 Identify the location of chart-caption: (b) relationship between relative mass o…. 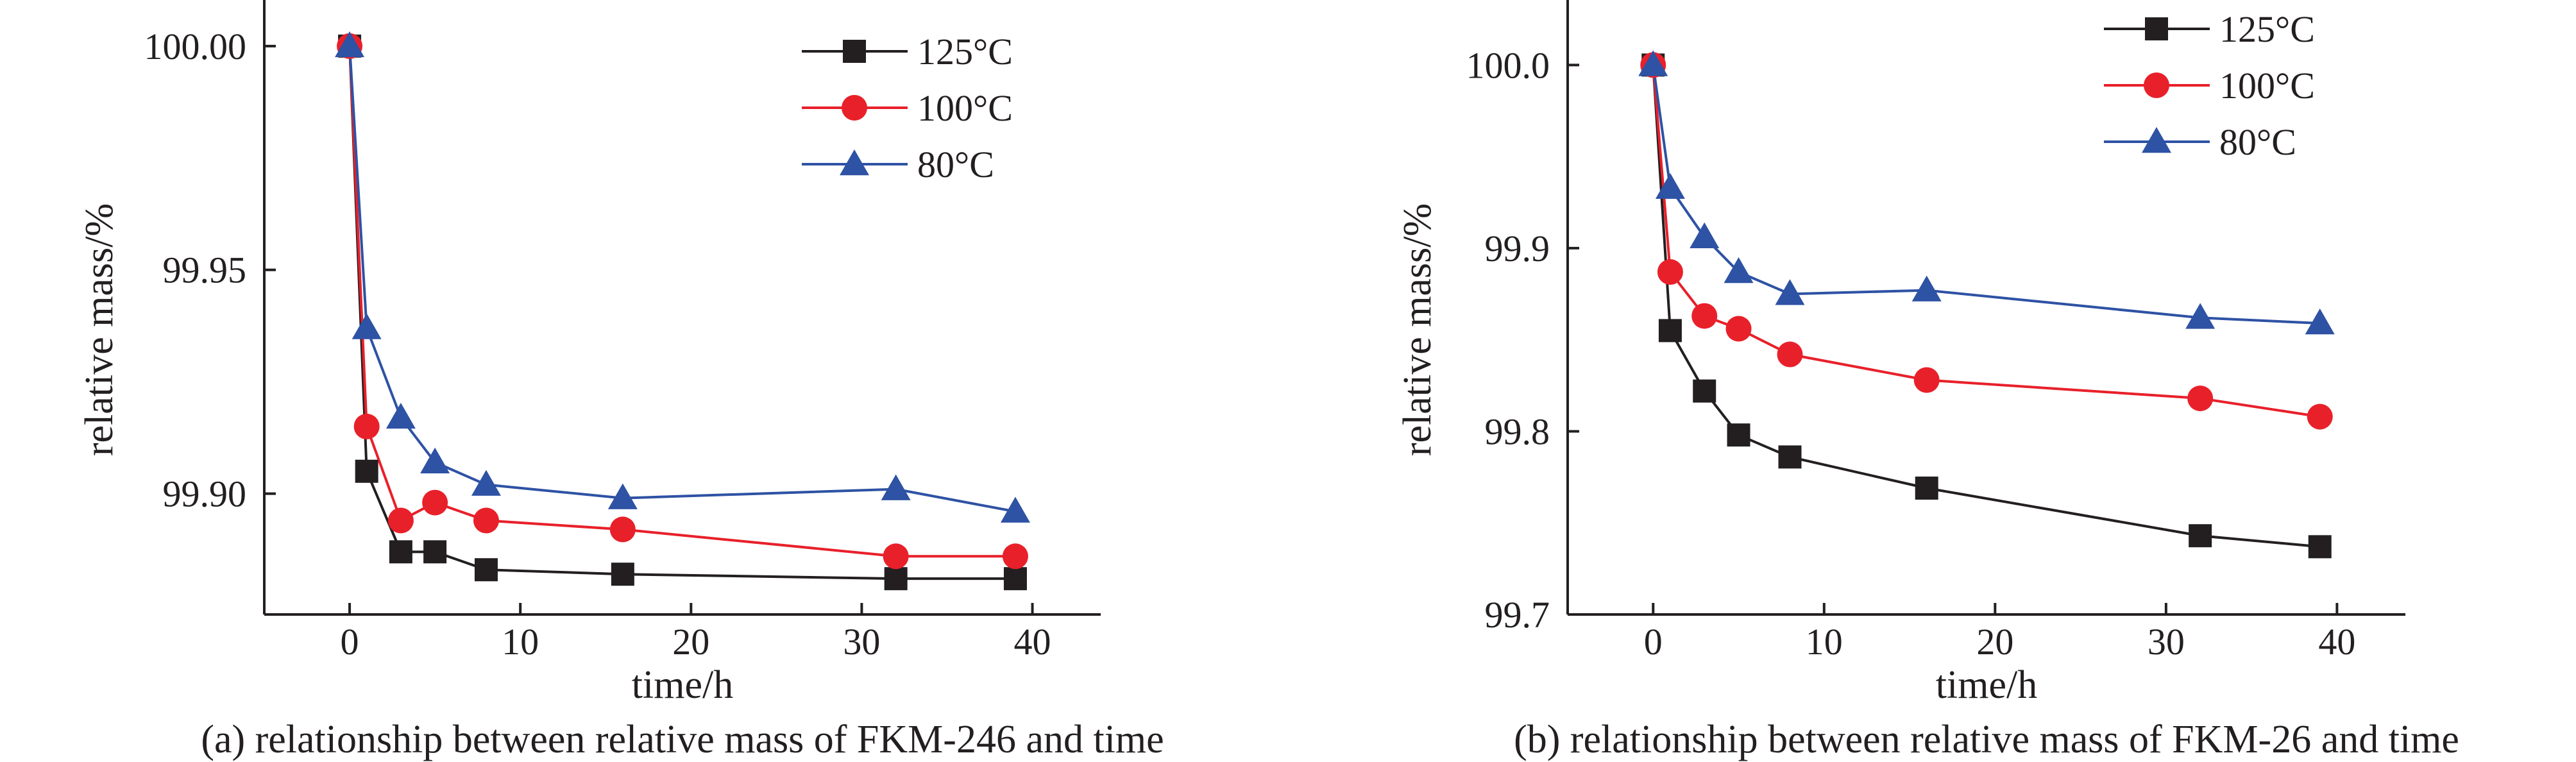
(1986, 739).